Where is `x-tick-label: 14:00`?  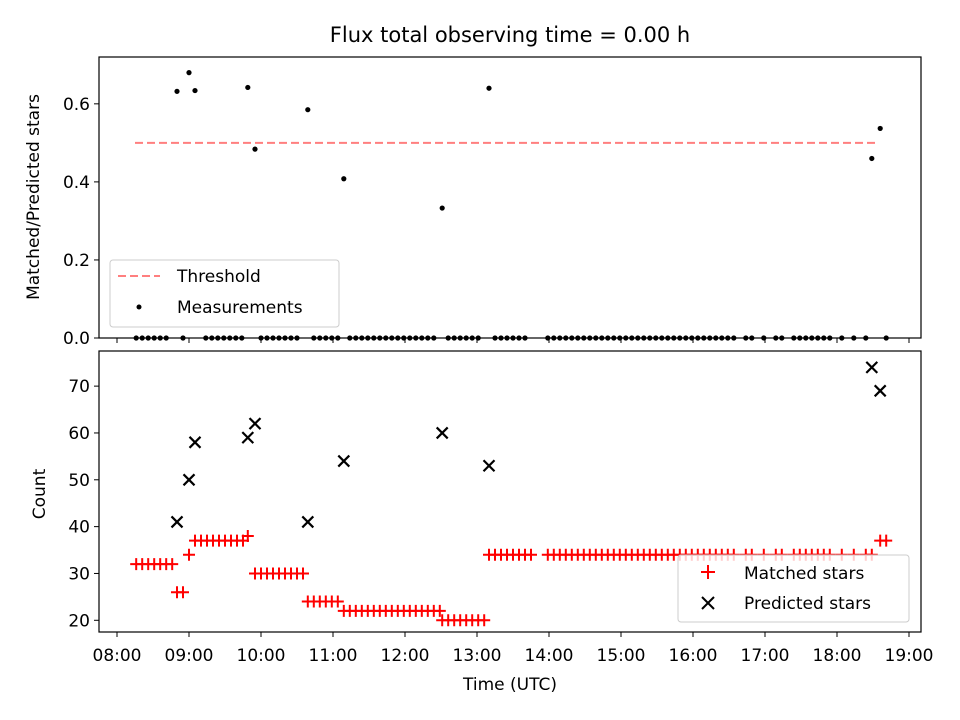
x-tick-label: 14:00 is located at coordinates (549, 656).